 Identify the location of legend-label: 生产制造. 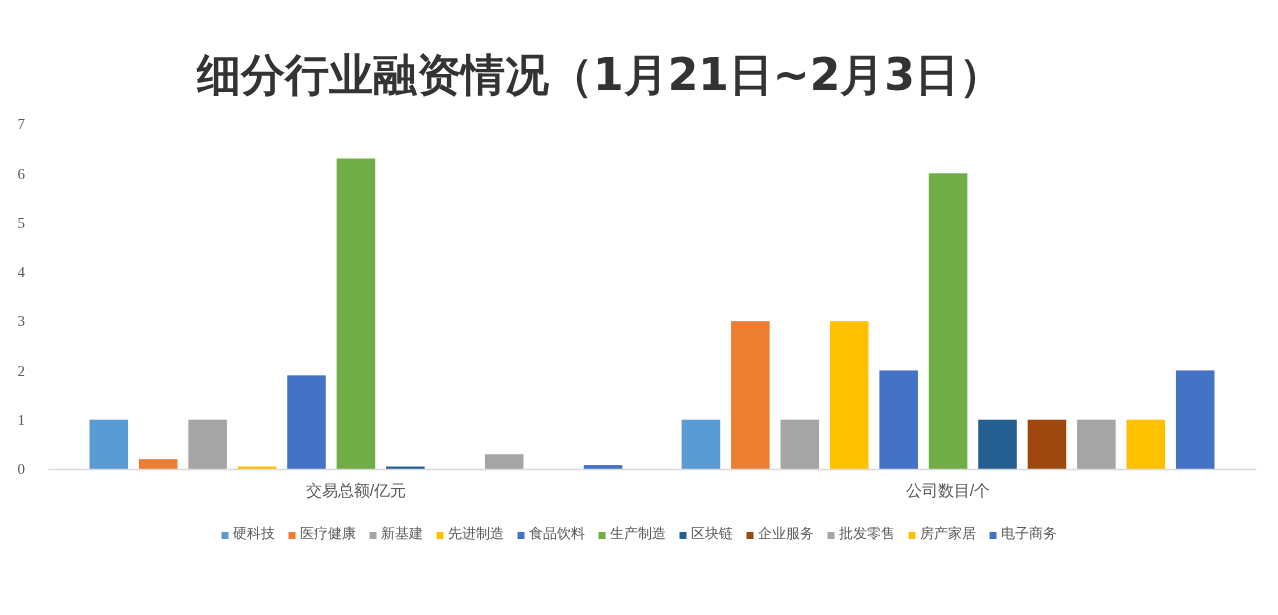
(637, 533).